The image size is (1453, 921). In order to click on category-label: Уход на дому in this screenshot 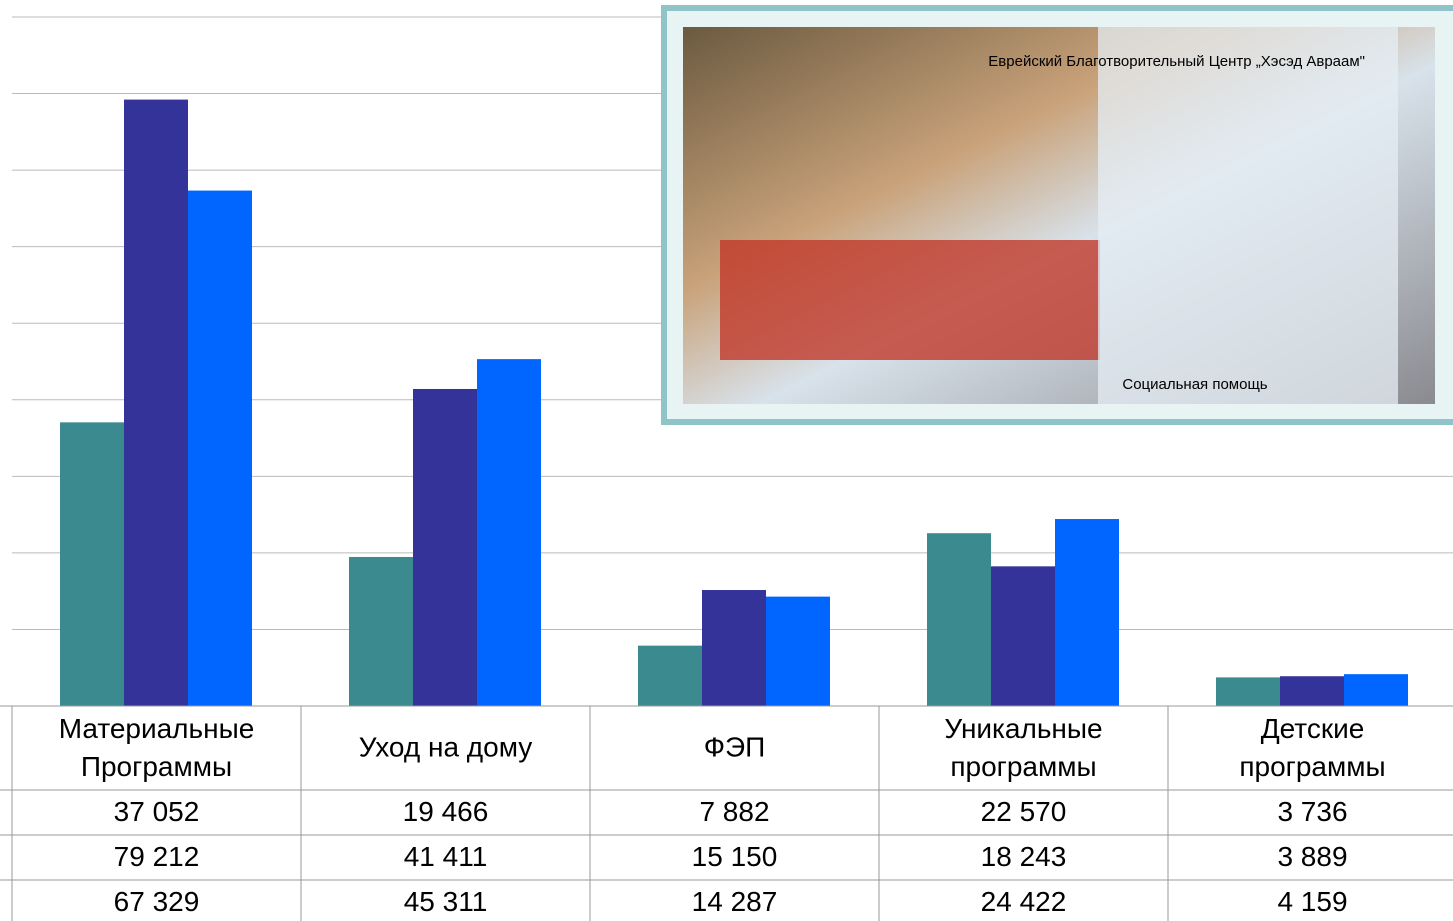, I will do `click(446, 746)`.